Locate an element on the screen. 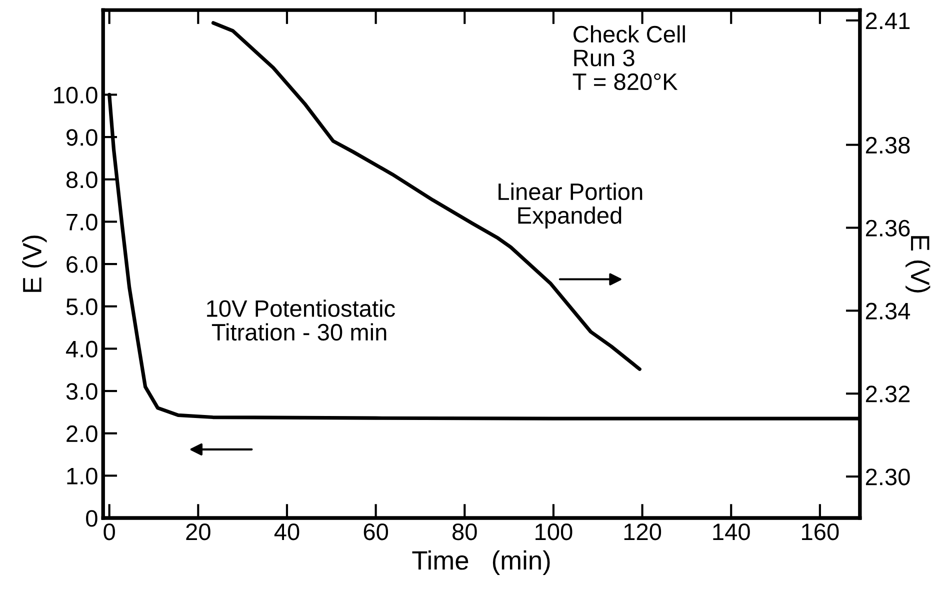  y2-tick-label: 2.34 is located at coordinates (888, 311).